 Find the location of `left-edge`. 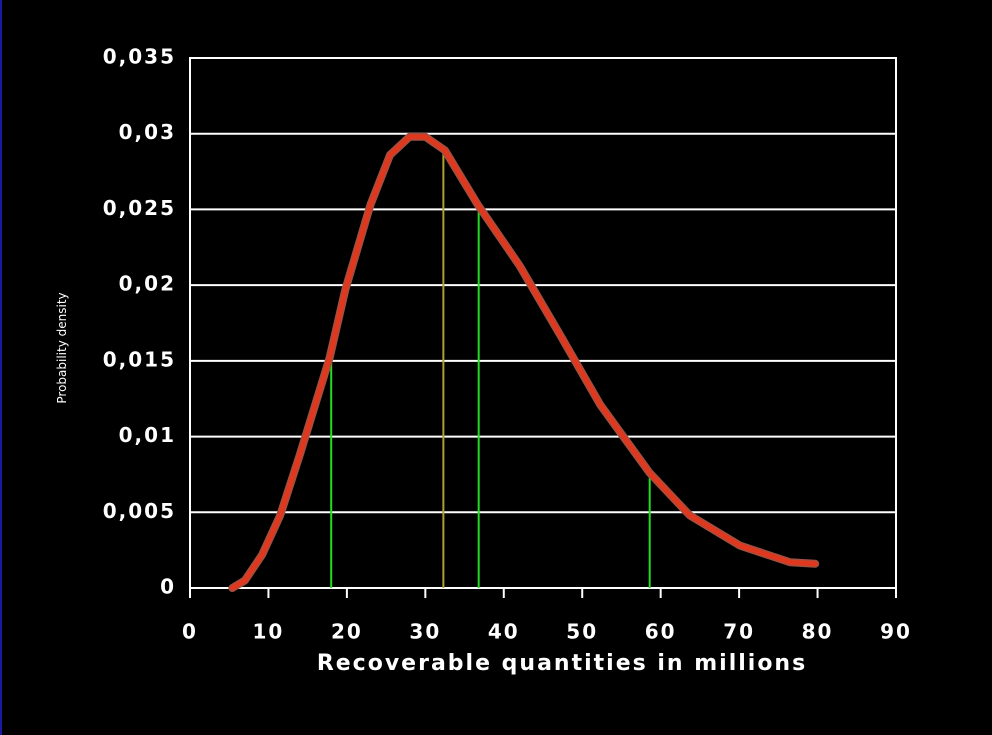

left-edge is located at coordinates (1, 367).